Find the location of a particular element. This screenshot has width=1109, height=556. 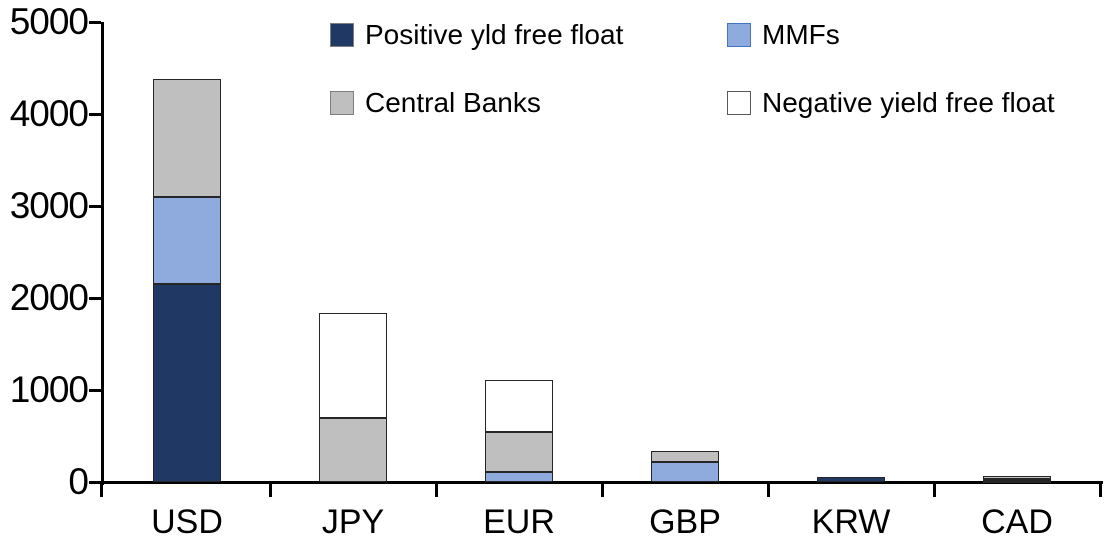

y-axis-tick-label: 4000 is located at coordinates (49, 113).